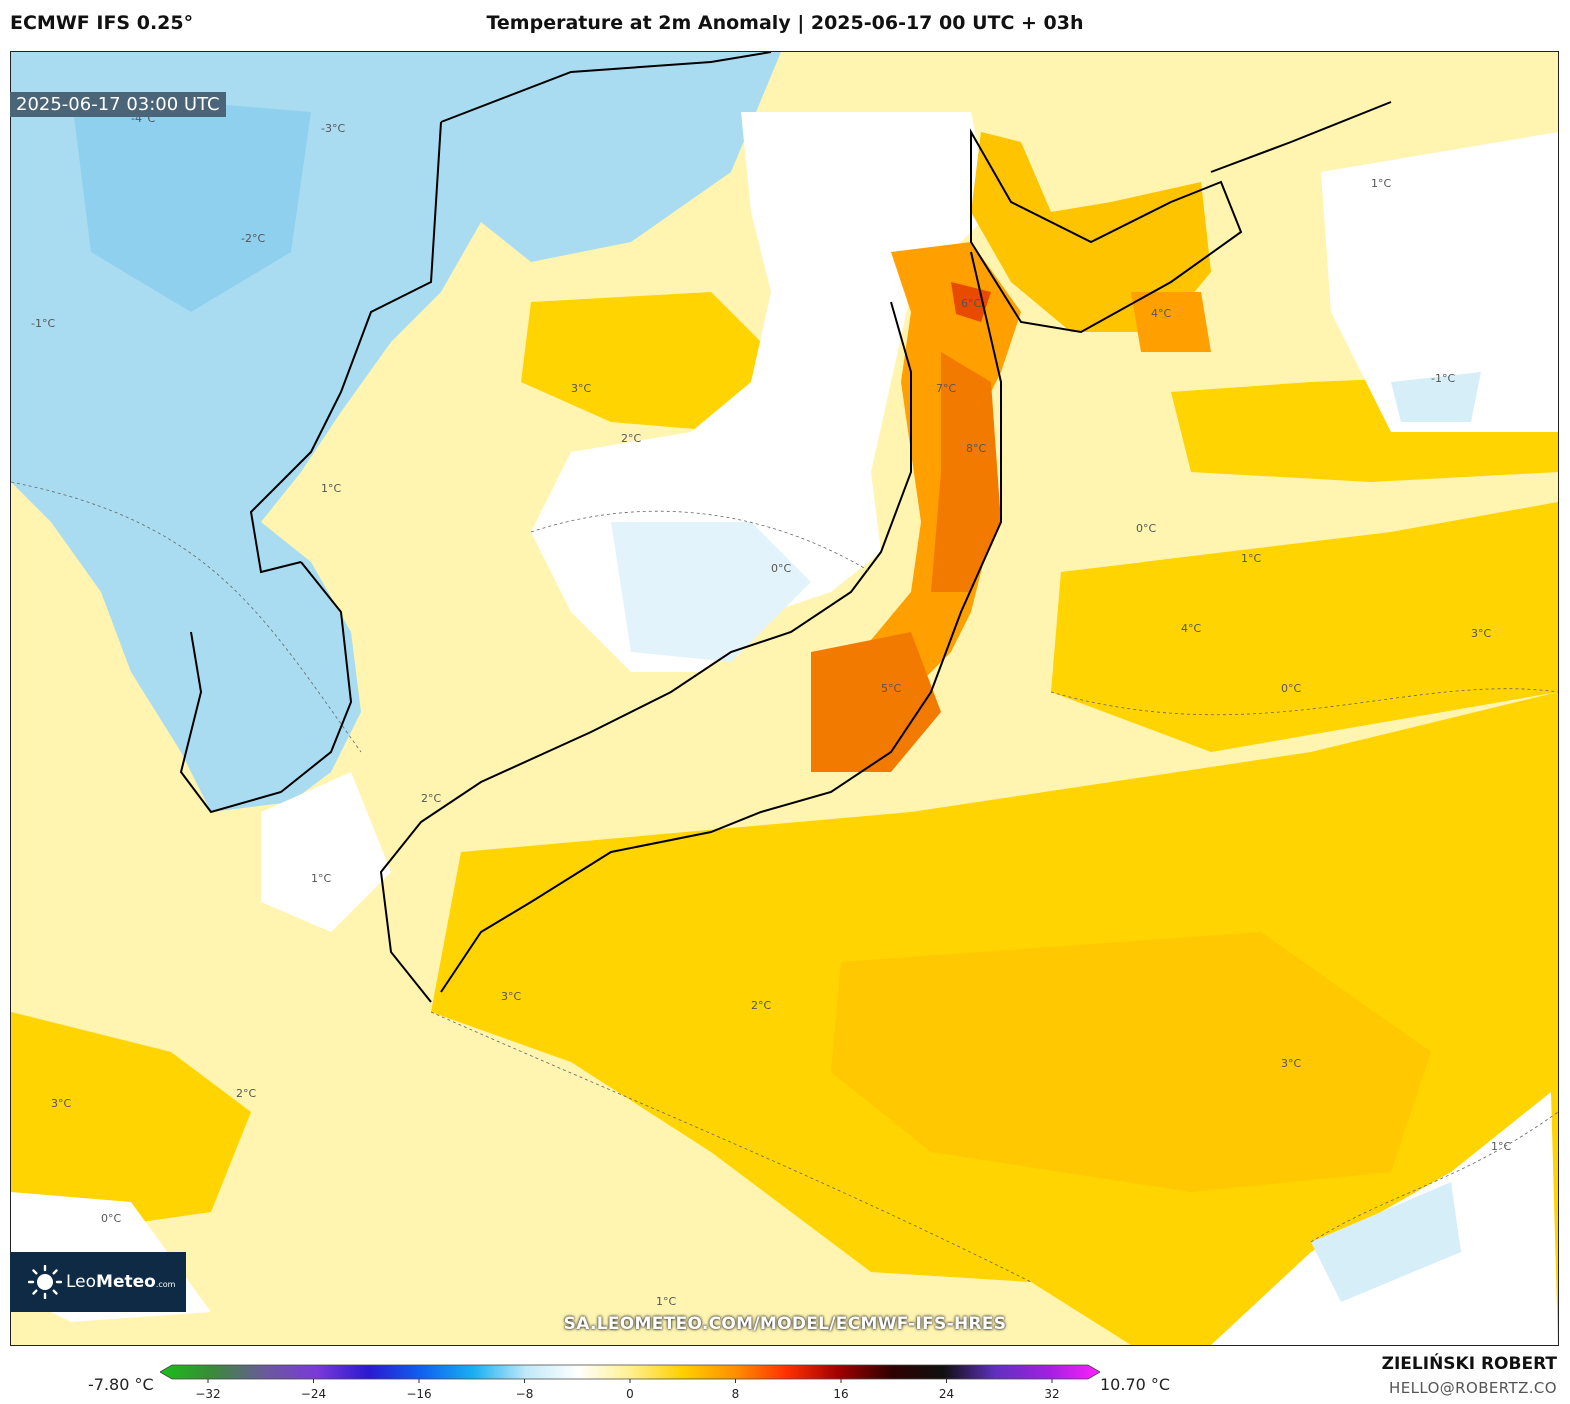 This screenshot has height=1404, width=1570. I want to click on model-title: ECMWF IFS 0.25°, so click(102, 23).